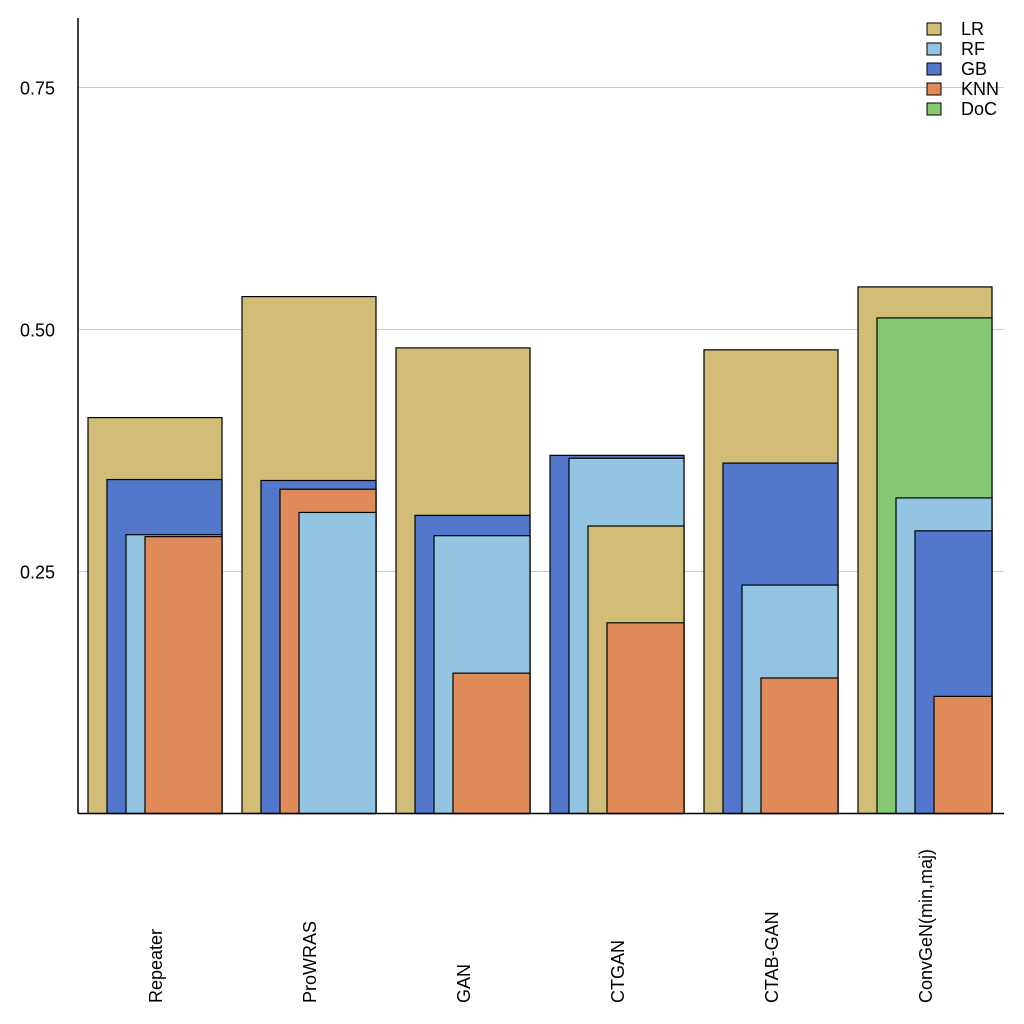 The image size is (1024, 1024). I want to click on legend-item-knn: KNN, so click(962, 89).